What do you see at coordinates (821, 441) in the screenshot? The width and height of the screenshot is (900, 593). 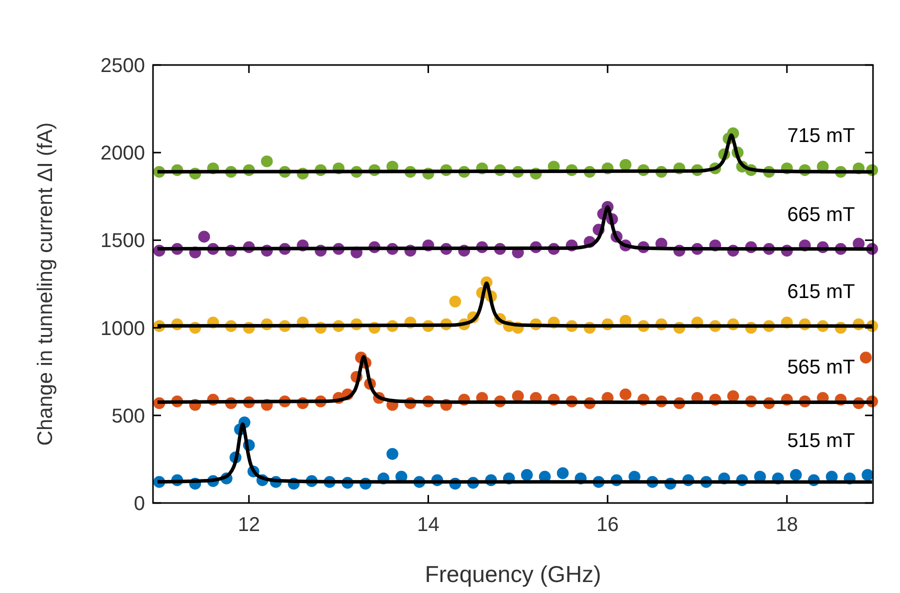 I see `series-label: 515 mT` at bounding box center [821, 441].